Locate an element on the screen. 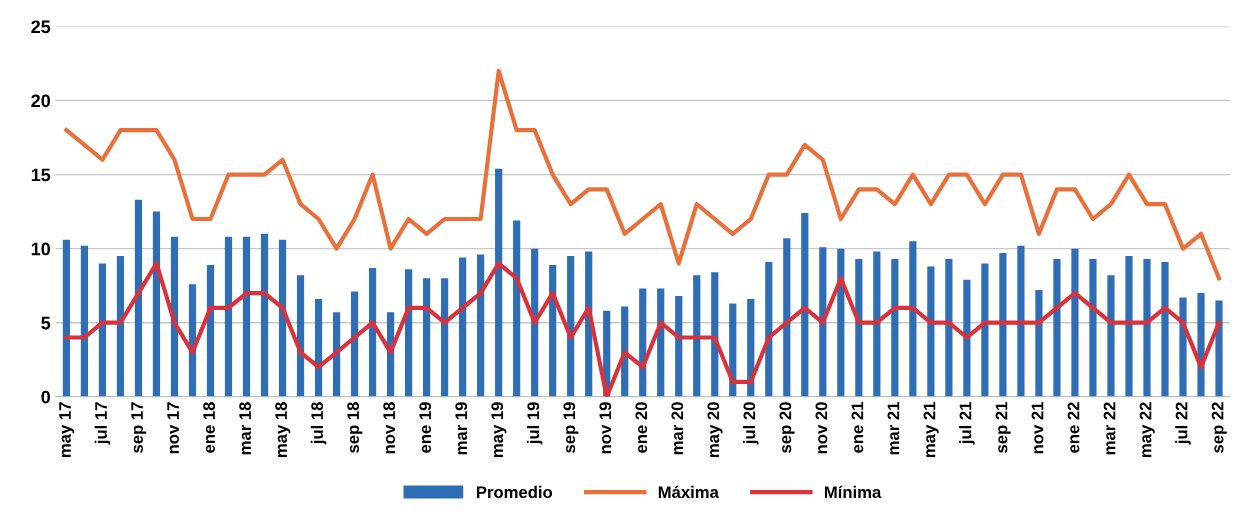  y-tick-label: 25 is located at coordinates (41, 27).